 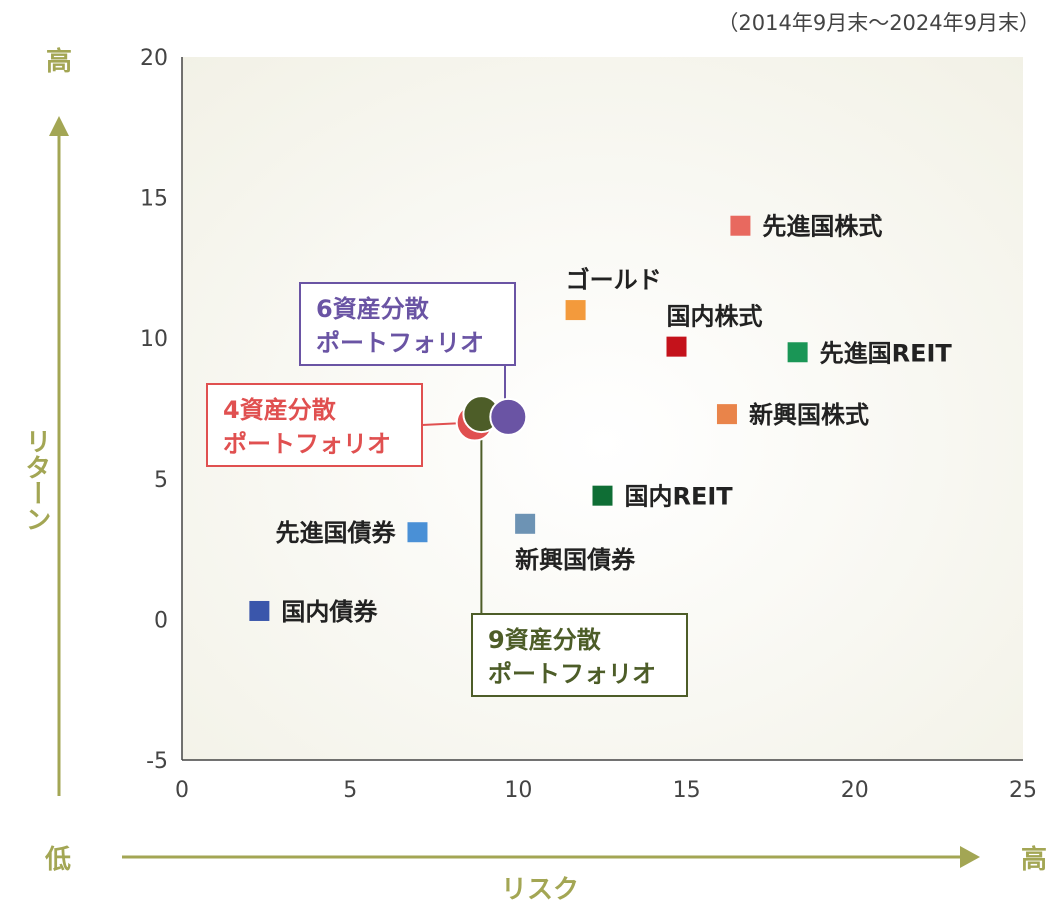 I want to click on risk-high-label: 高, so click(x=1034, y=859).